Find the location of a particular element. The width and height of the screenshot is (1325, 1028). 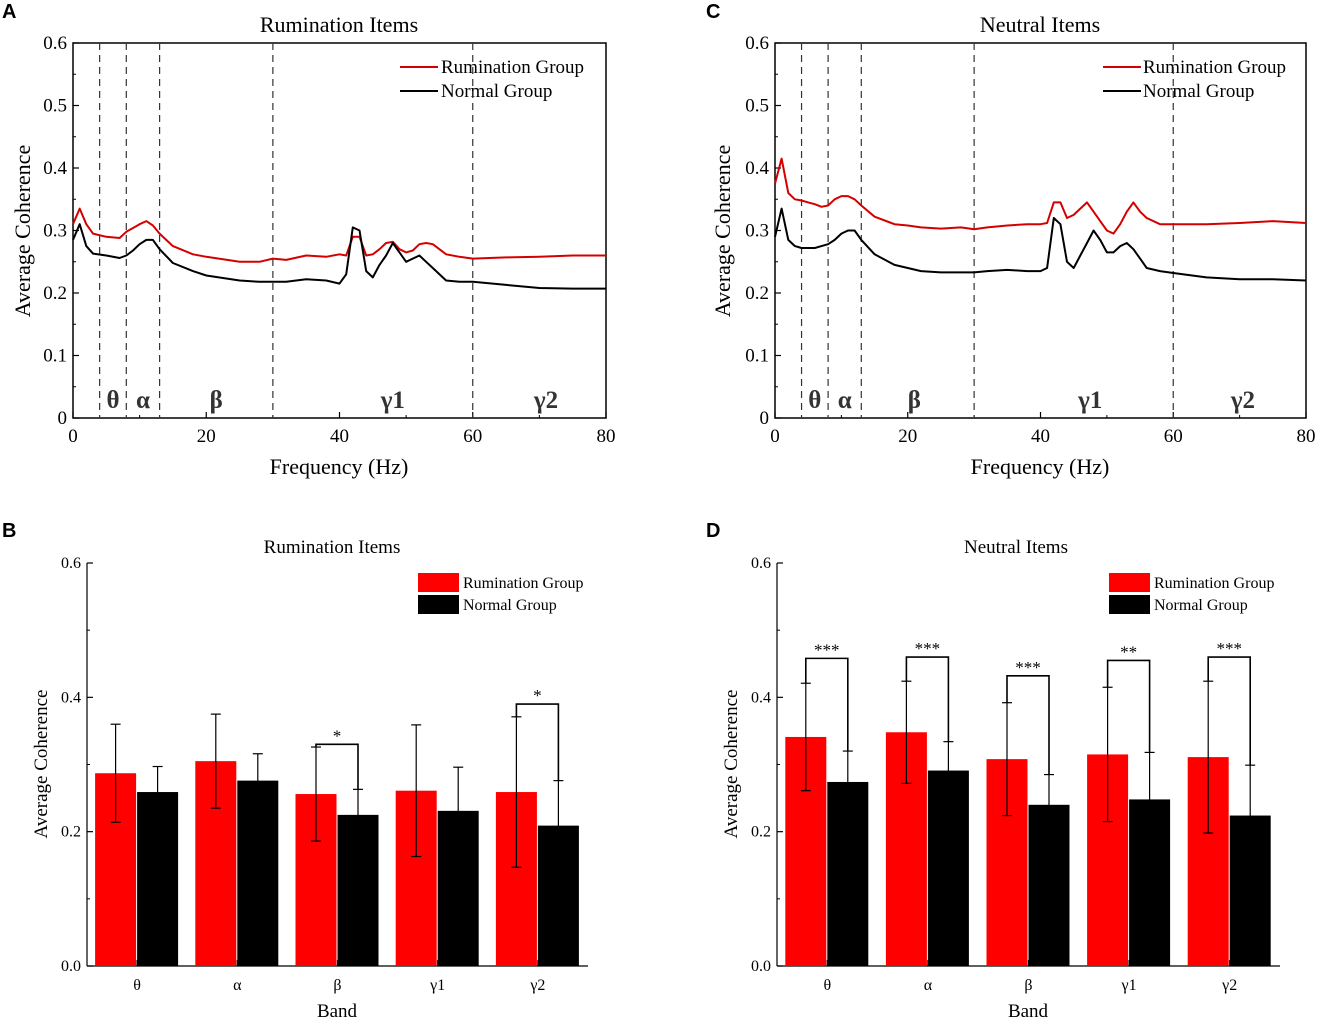

chart-d-ylabel: Average Coherence is located at coordinates (731, 764).